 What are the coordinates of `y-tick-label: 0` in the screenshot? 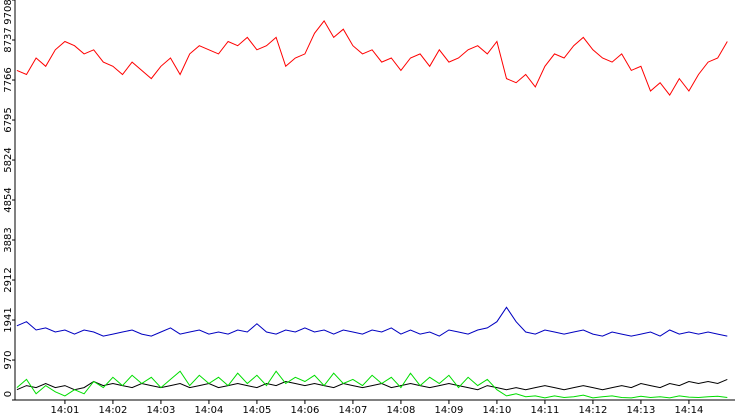 It's located at (8, 394).